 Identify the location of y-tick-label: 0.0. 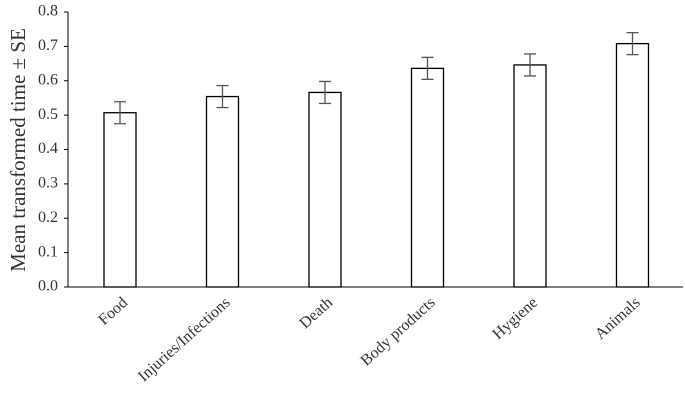
(48, 286).